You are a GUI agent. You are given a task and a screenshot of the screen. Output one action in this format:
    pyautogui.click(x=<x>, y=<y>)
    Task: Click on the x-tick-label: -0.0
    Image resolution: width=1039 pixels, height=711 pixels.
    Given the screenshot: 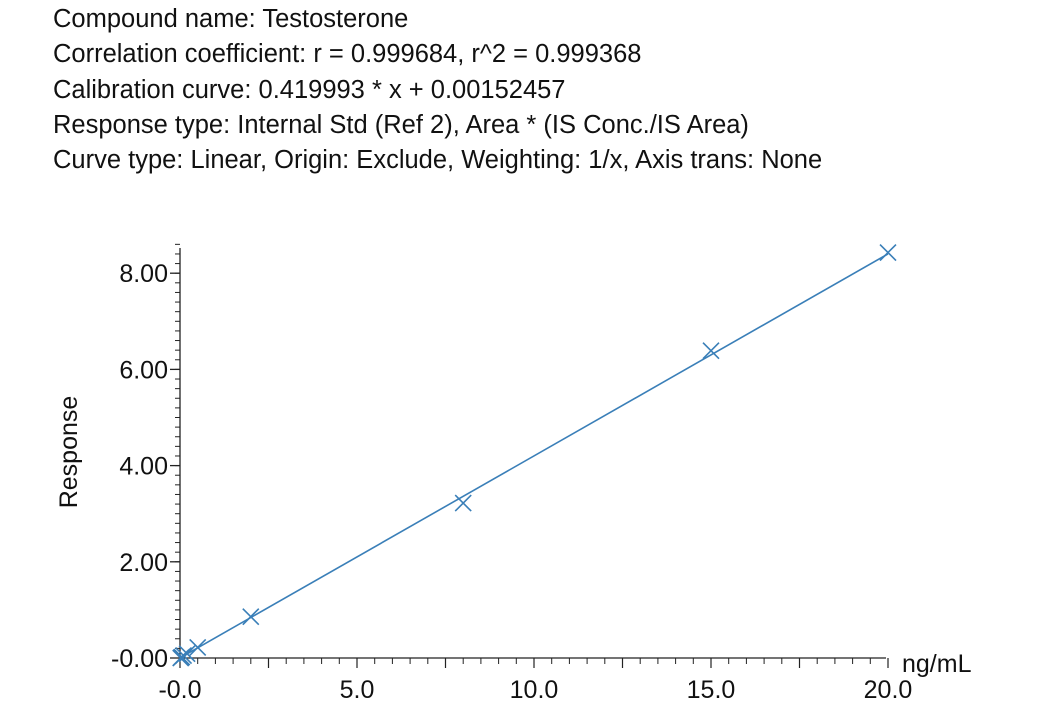 What is the action you would take?
    pyautogui.click(x=179, y=690)
    